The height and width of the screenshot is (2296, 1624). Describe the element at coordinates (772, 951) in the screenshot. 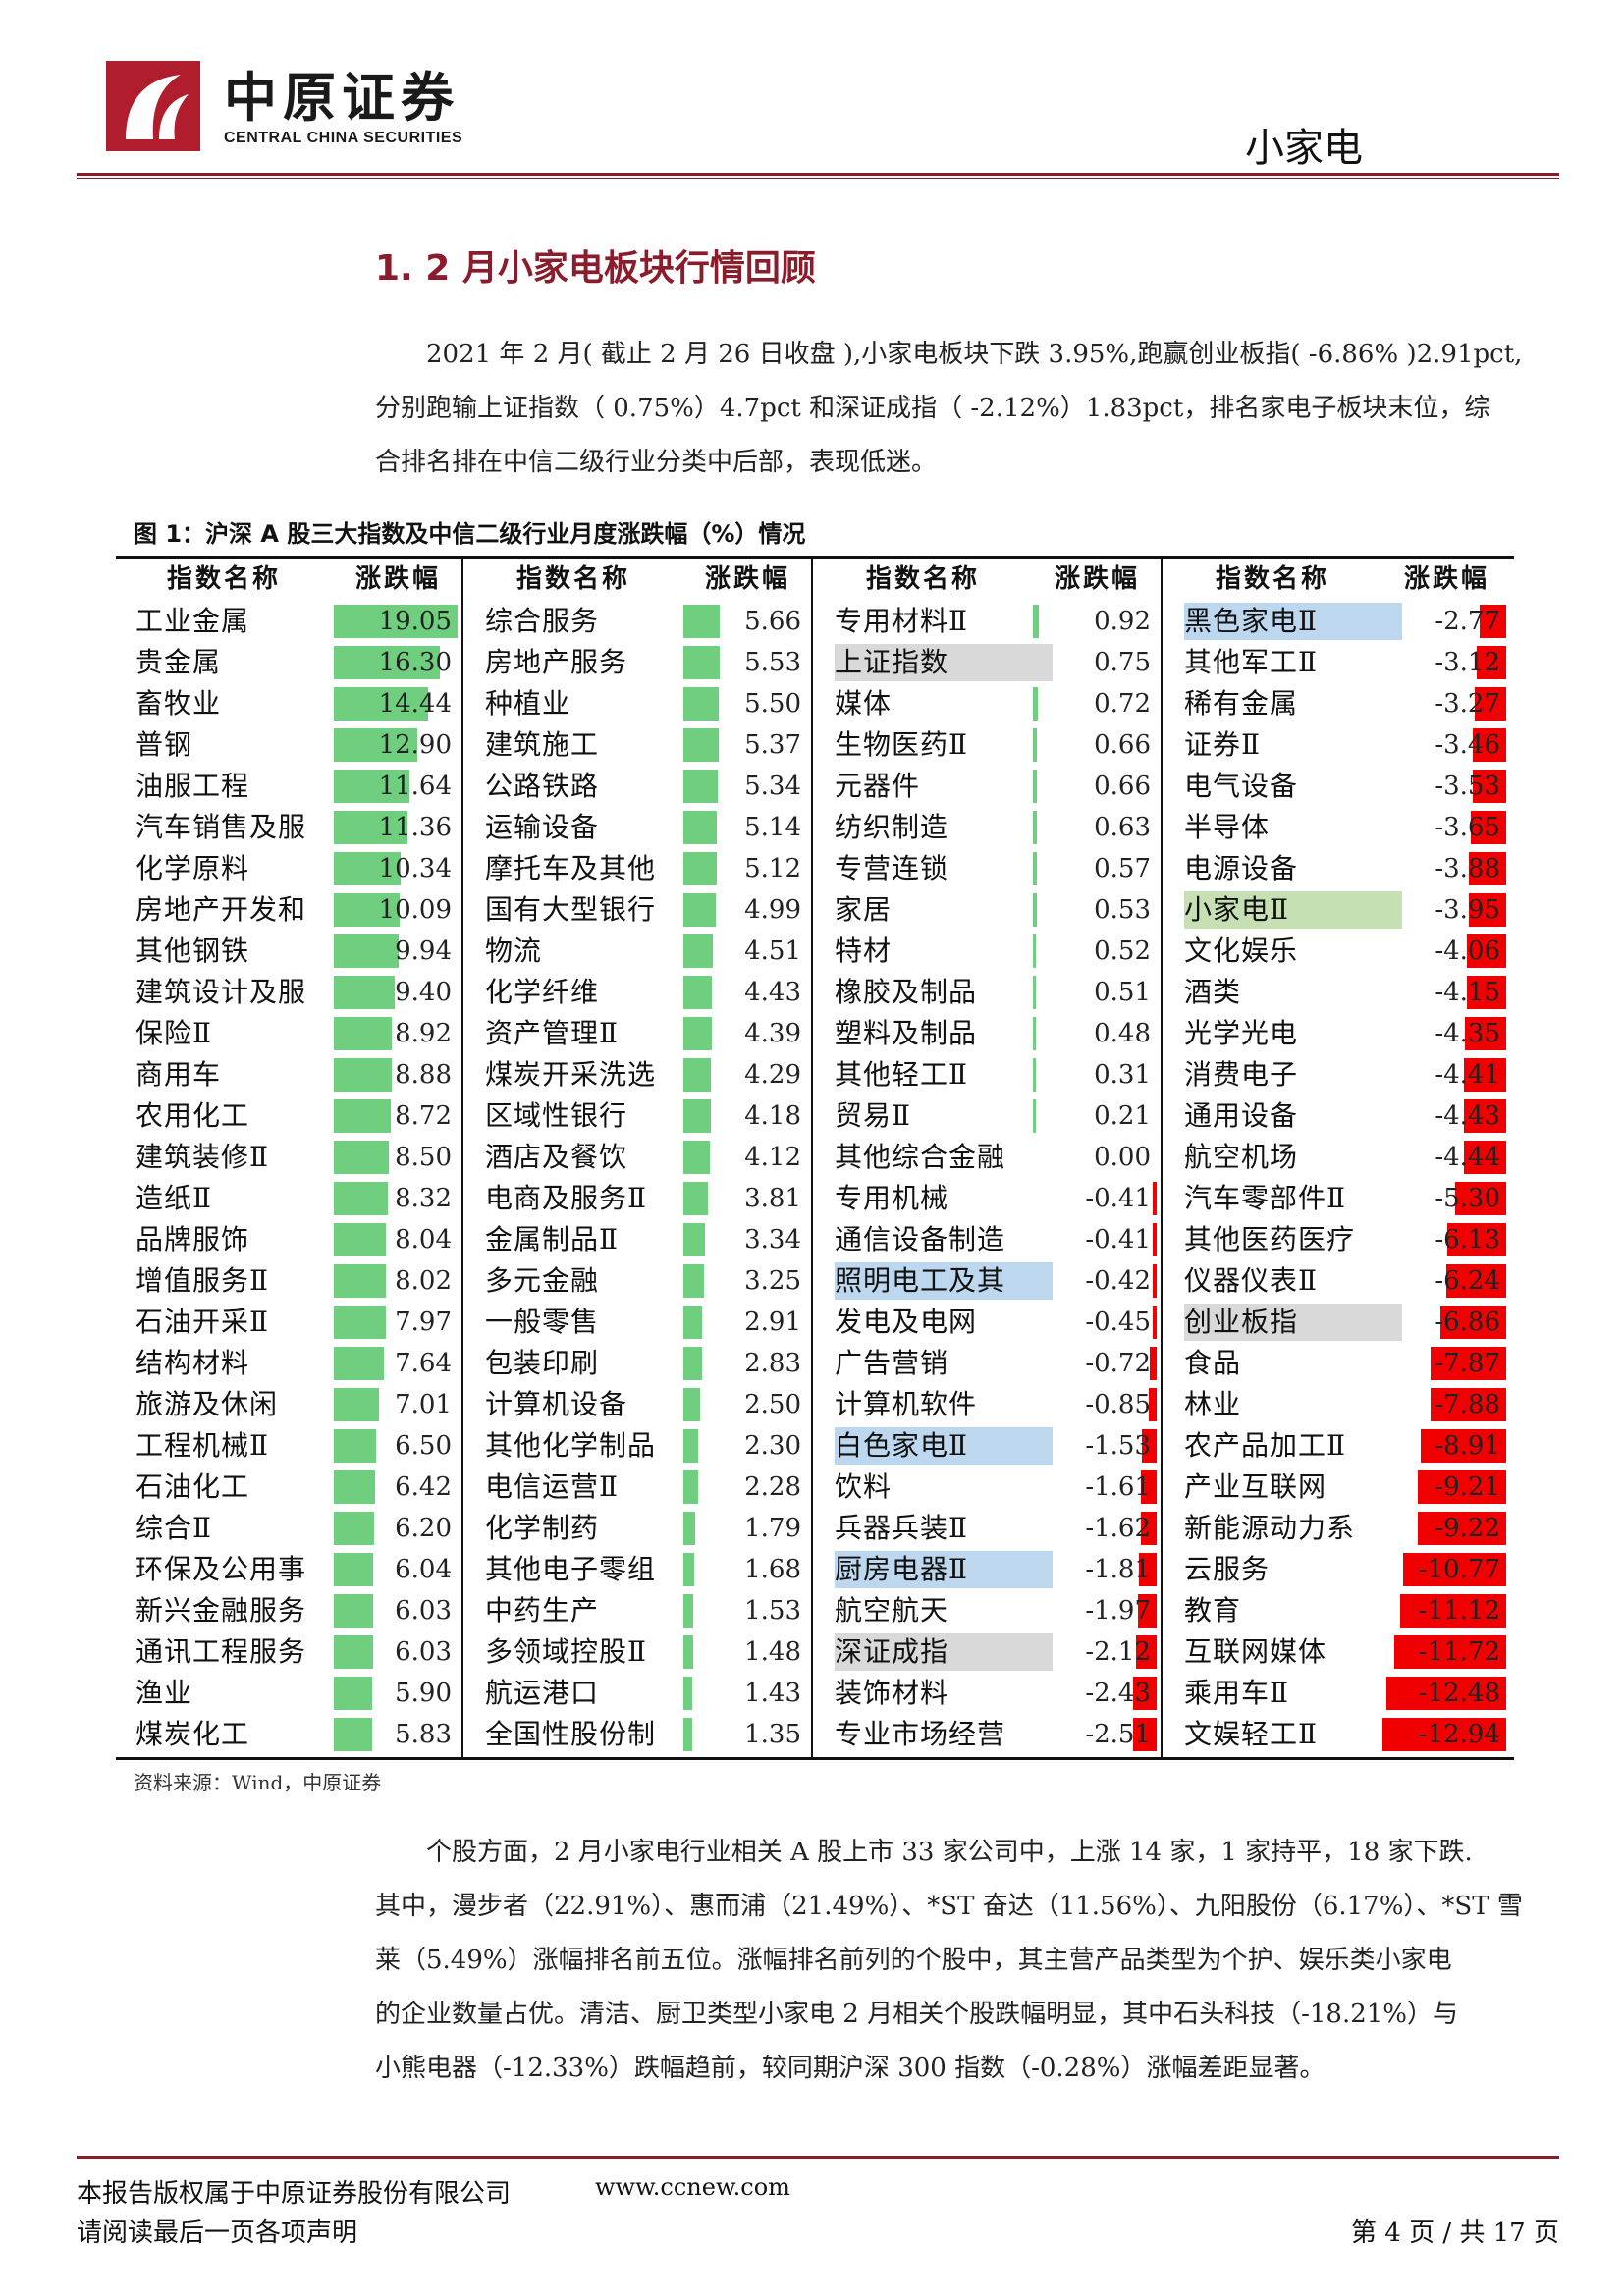

I see `change-value: 4.51` at that location.